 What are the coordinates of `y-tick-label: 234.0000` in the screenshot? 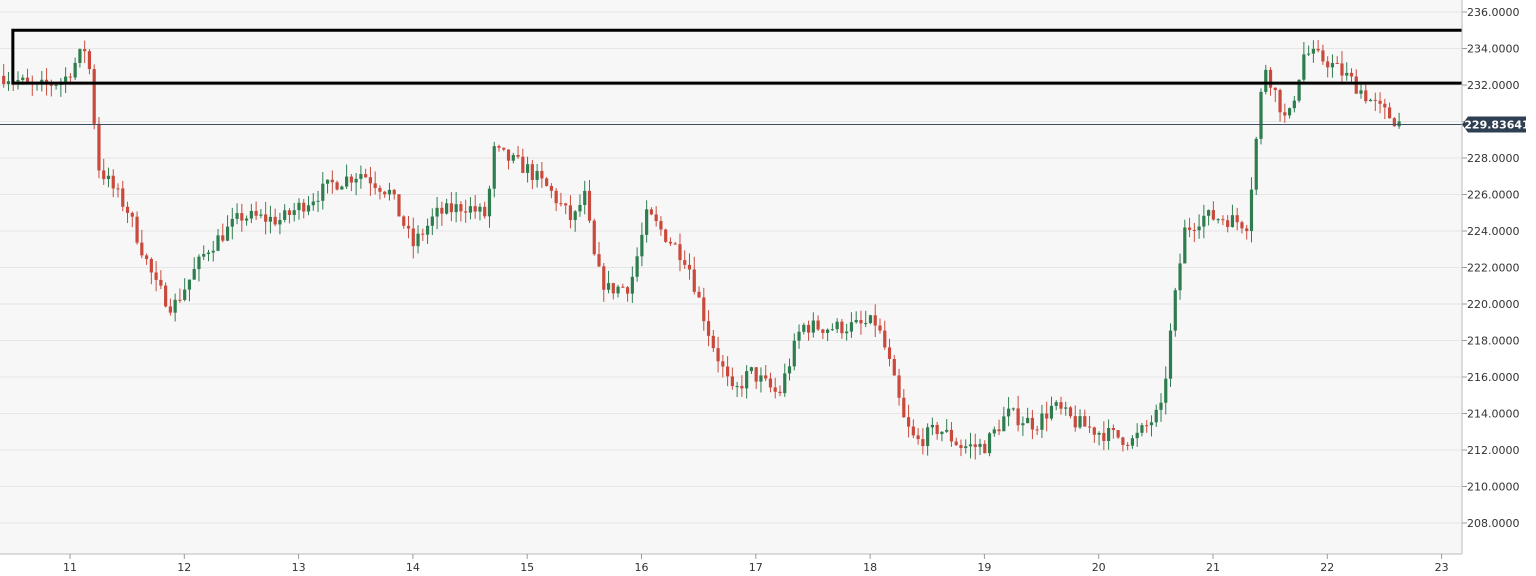 It's located at (1493, 49).